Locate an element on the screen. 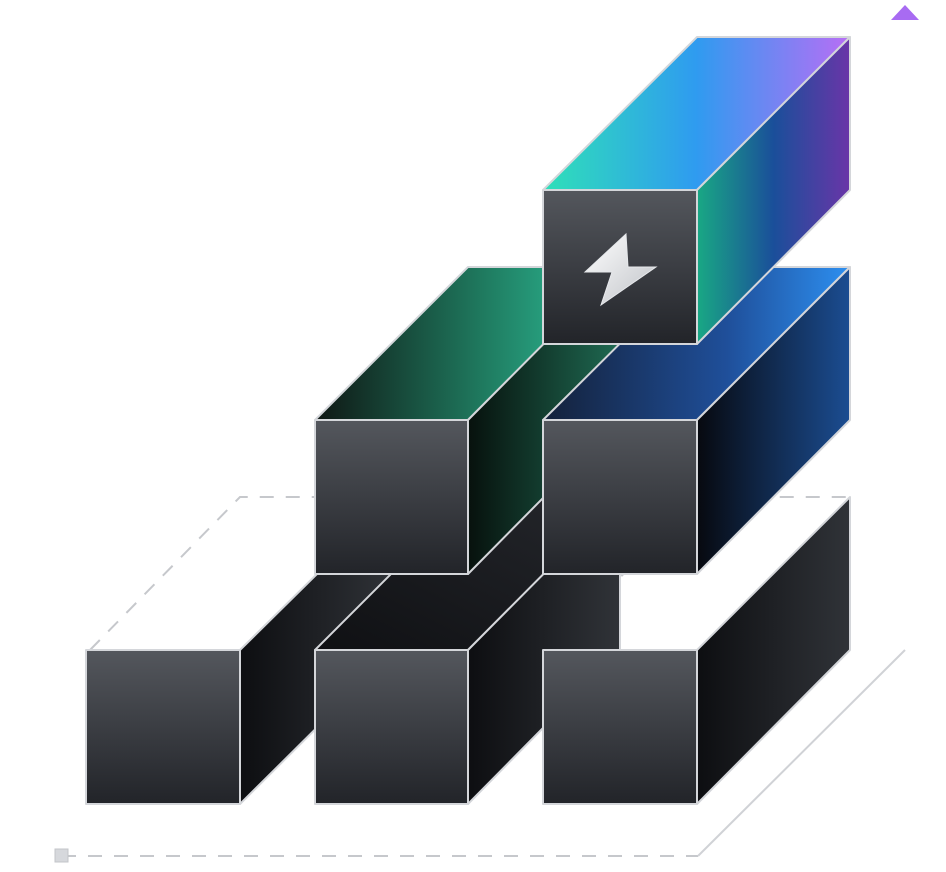 This screenshot has width=946, height=872. square-marker-icon is located at coordinates (61, 855).